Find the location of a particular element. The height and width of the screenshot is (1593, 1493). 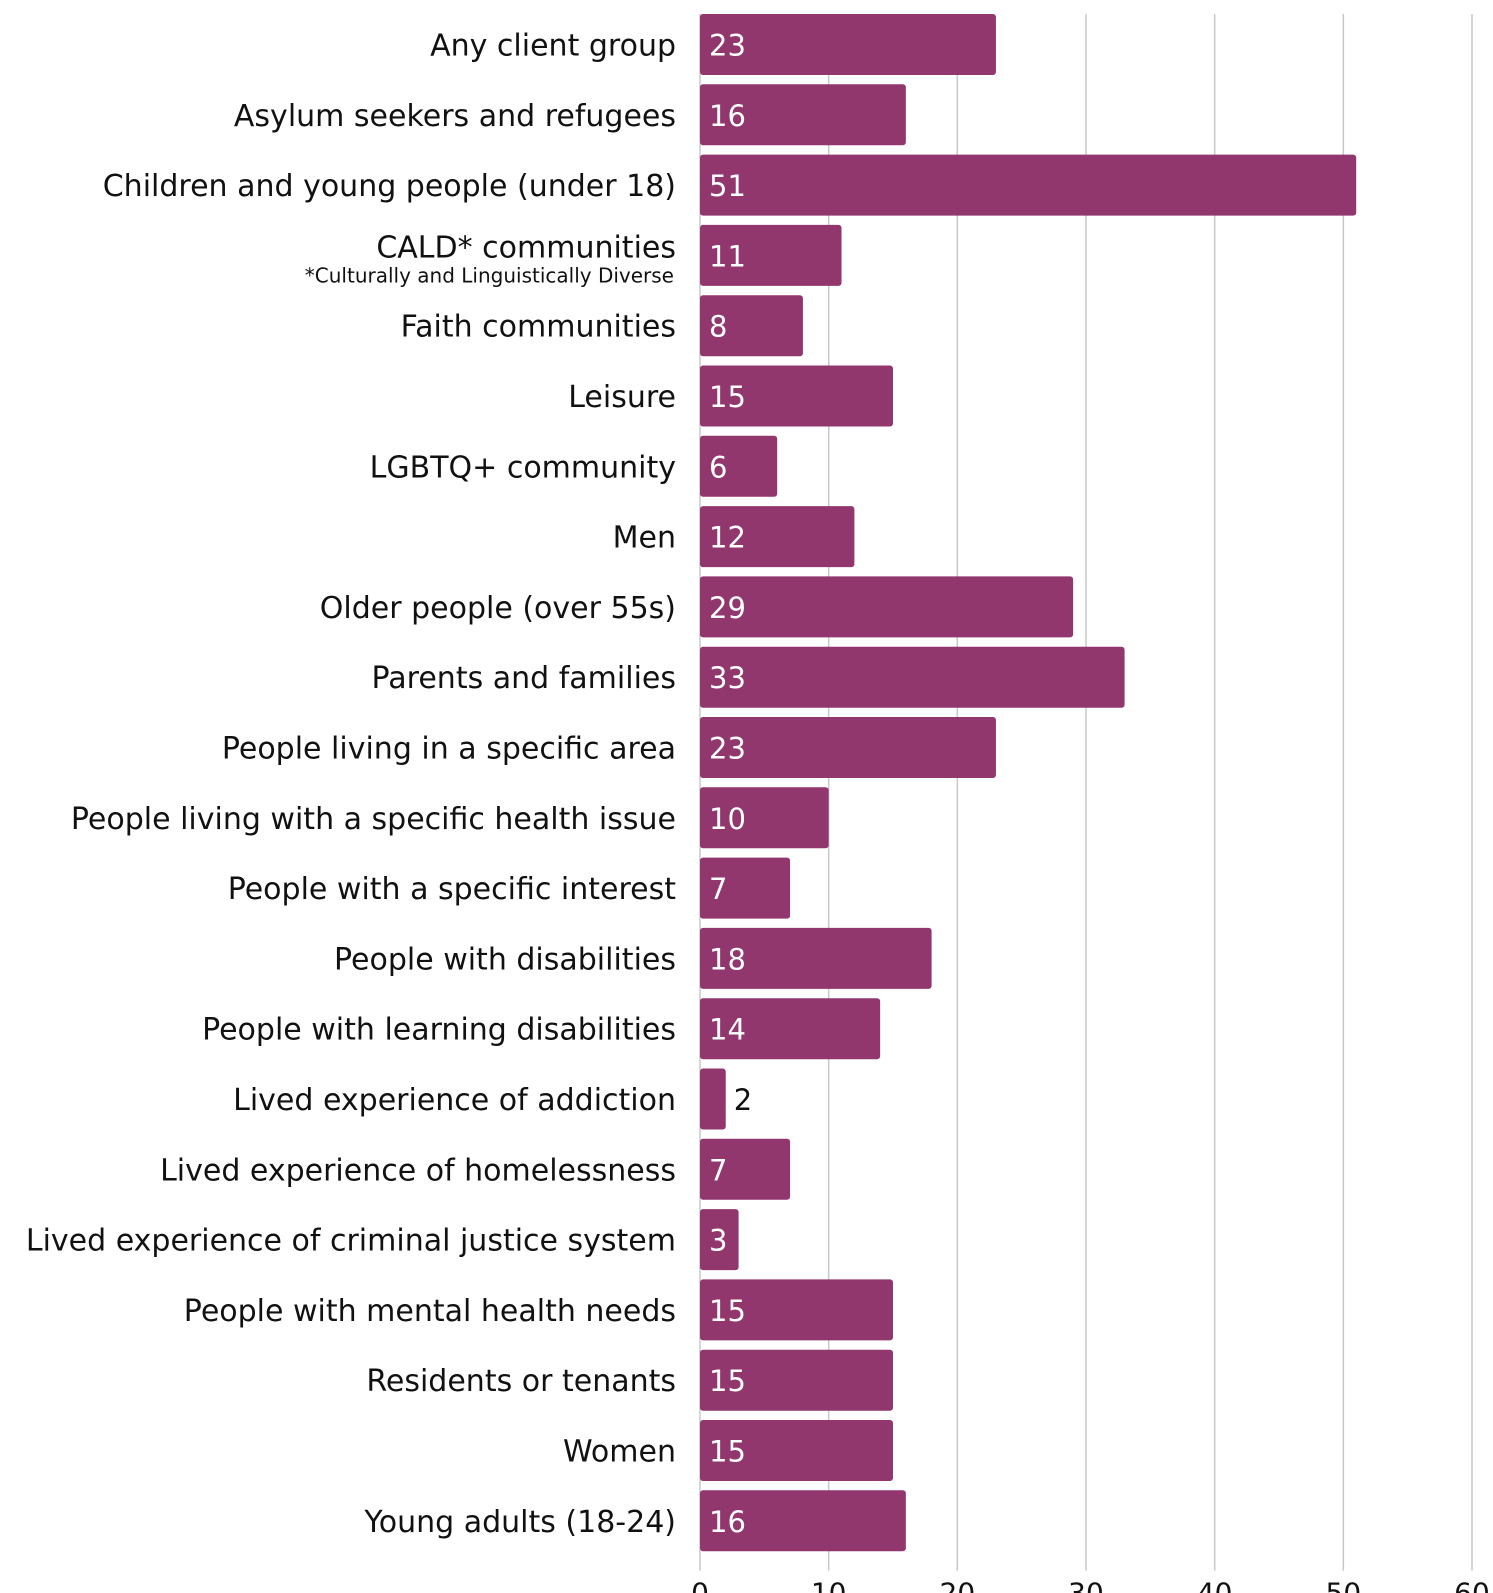

category-label: People with disabilities is located at coordinates (505, 959).